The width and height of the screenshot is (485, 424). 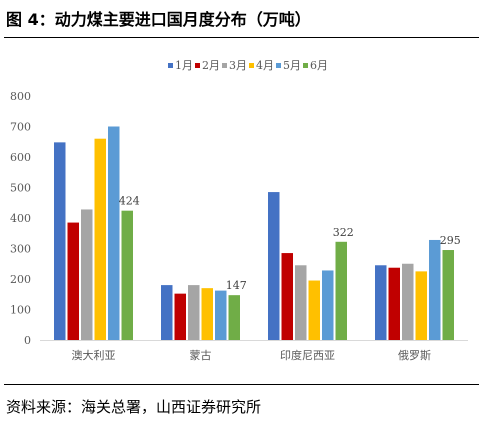 I want to click on category-label: 蒙古, so click(x=201, y=355).